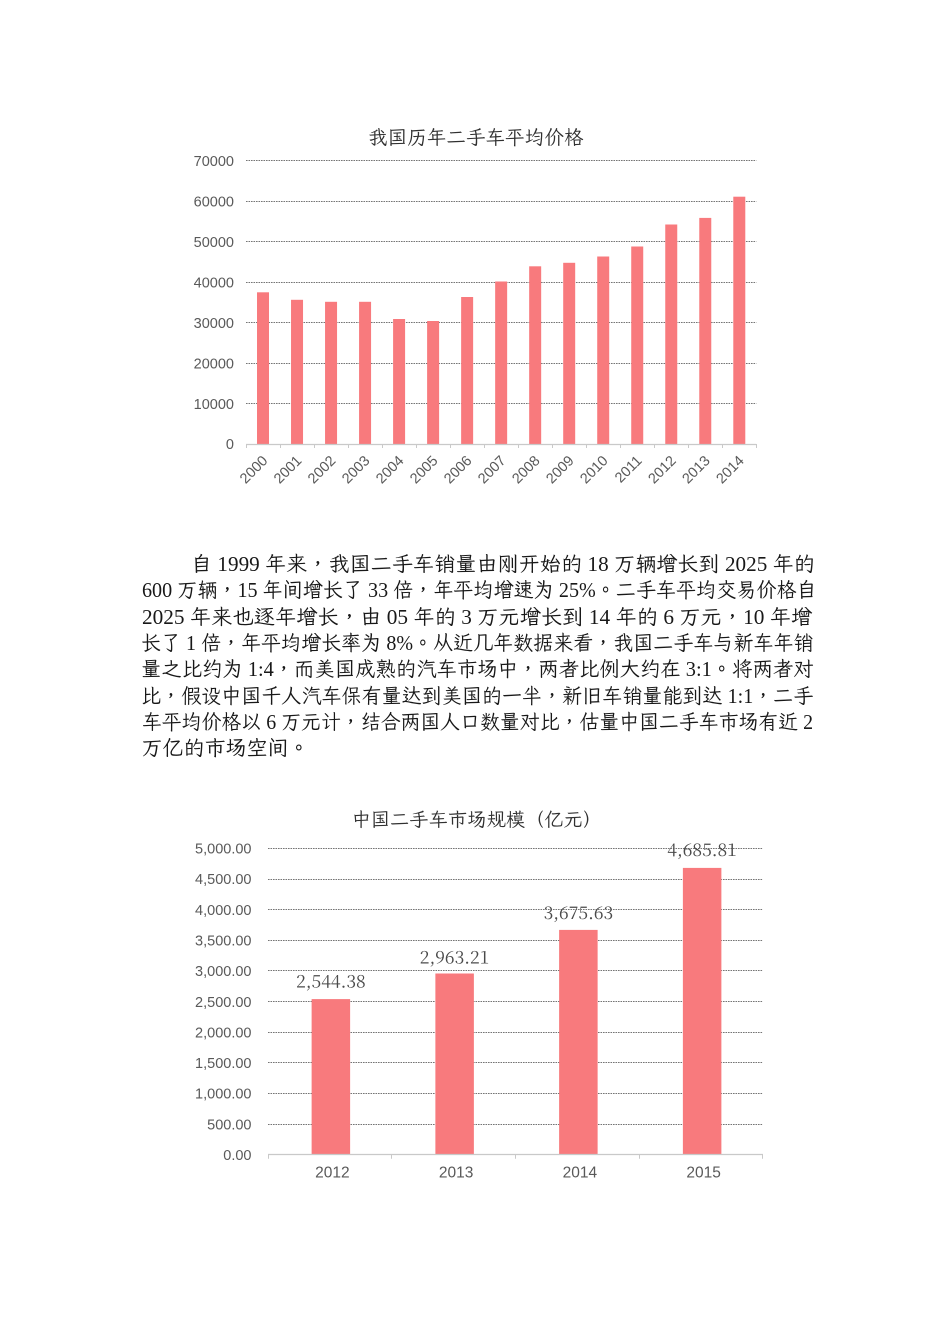 The width and height of the screenshot is (950, 1344). What do you see at coordinates (214, 364) in the screenshot?
I see `svg-text: 20000` at bounding box center [214, 364].